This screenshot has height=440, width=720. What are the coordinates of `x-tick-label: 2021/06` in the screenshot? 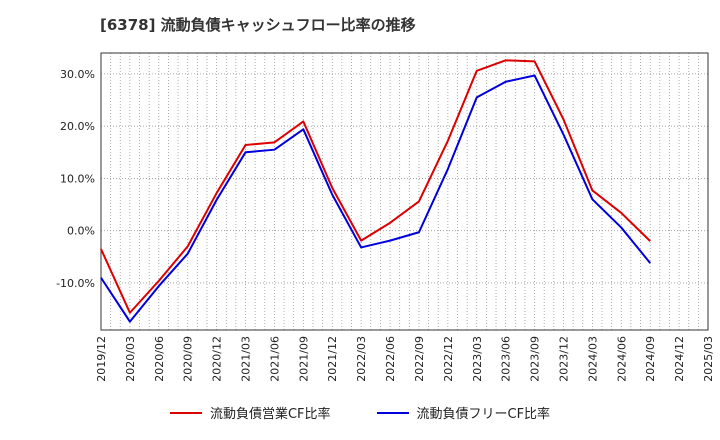 It's located at (274, 359).